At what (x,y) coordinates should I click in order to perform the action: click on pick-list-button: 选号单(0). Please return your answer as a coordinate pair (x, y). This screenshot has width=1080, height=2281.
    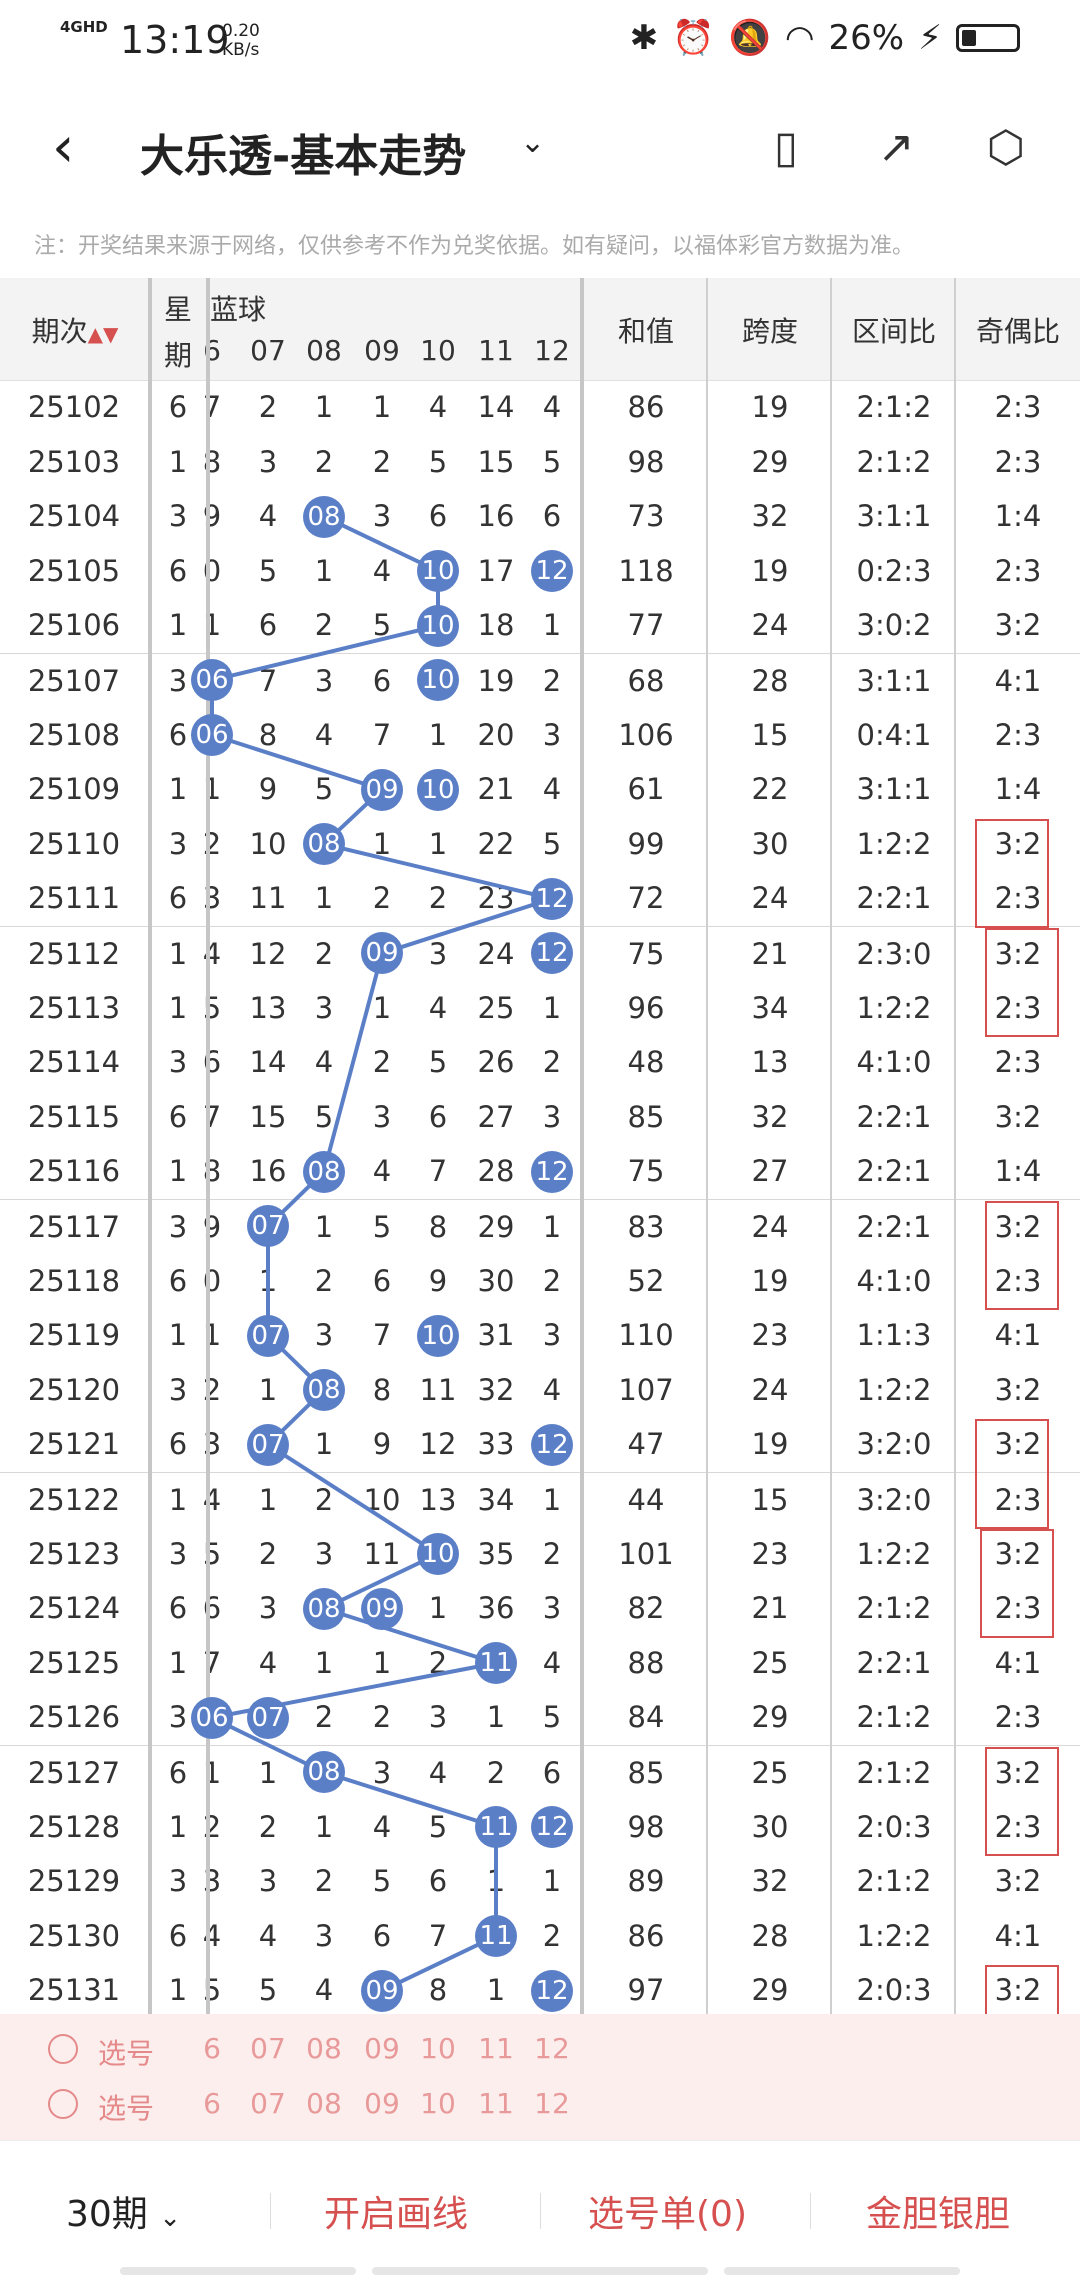
    Looking at the image, I should click on (667, 2214).